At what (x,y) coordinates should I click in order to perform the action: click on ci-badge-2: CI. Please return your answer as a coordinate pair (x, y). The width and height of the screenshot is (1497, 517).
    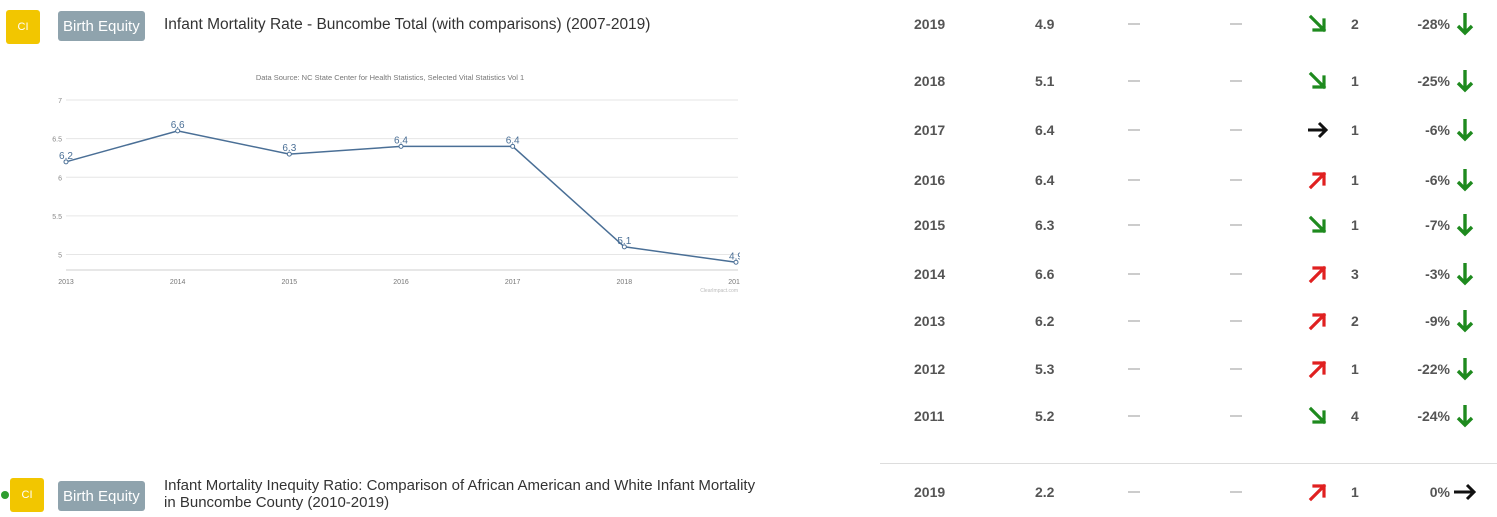
    Looking at the image, I should click on (27, 495).